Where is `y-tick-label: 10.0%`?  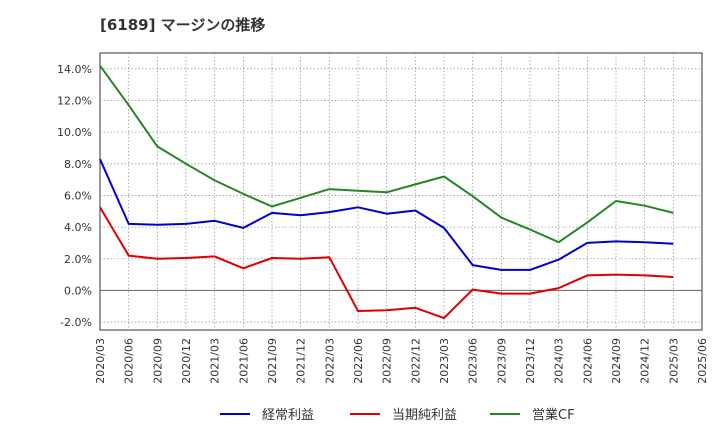
y-tick-label: 10.0% is located at coordinates (74, 132).